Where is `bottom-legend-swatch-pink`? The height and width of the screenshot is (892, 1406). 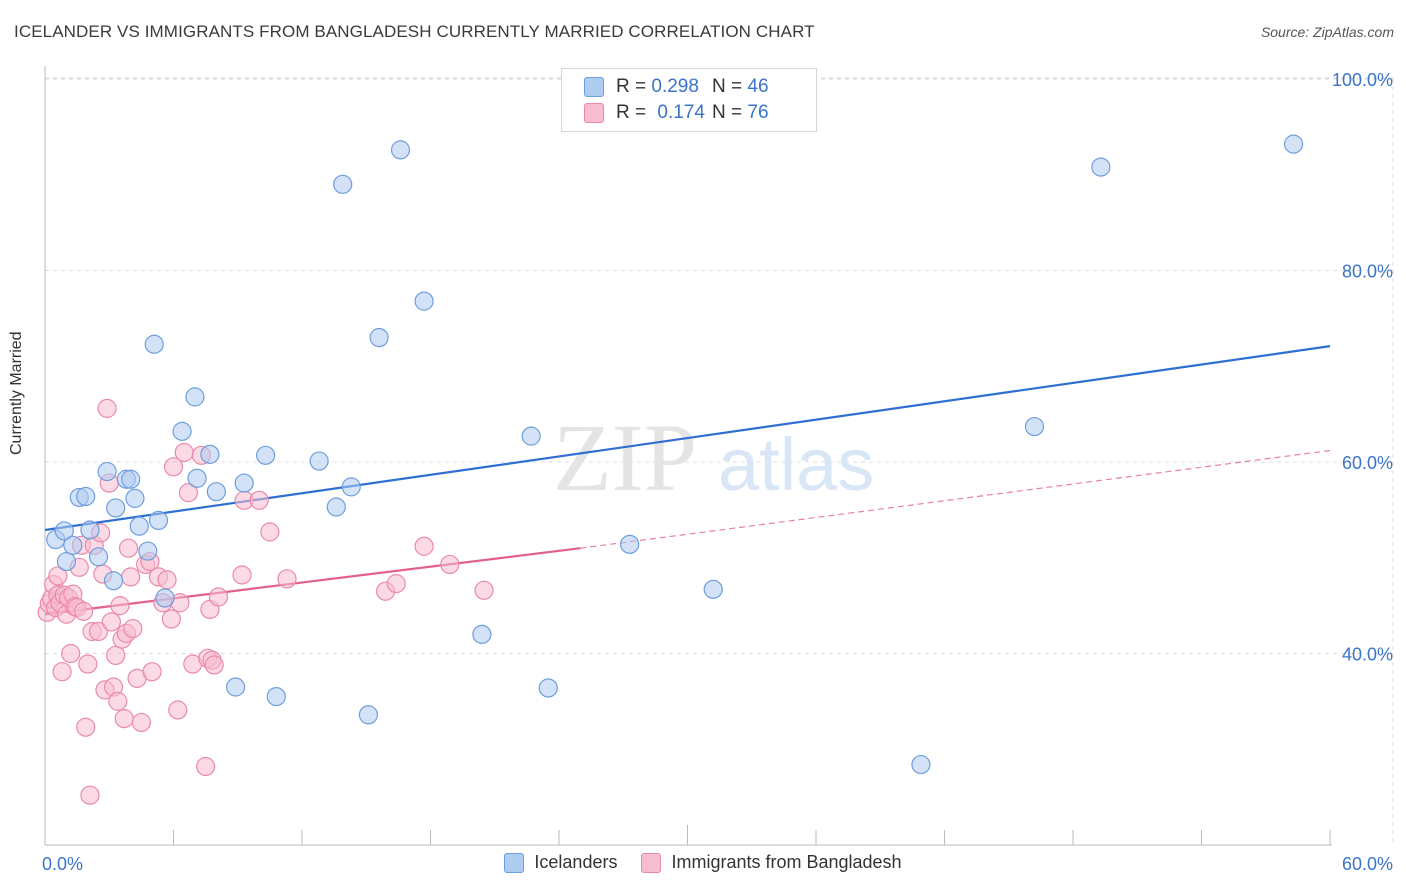 bottom-legend-swatch-pink is located at coordinates (651, 862).